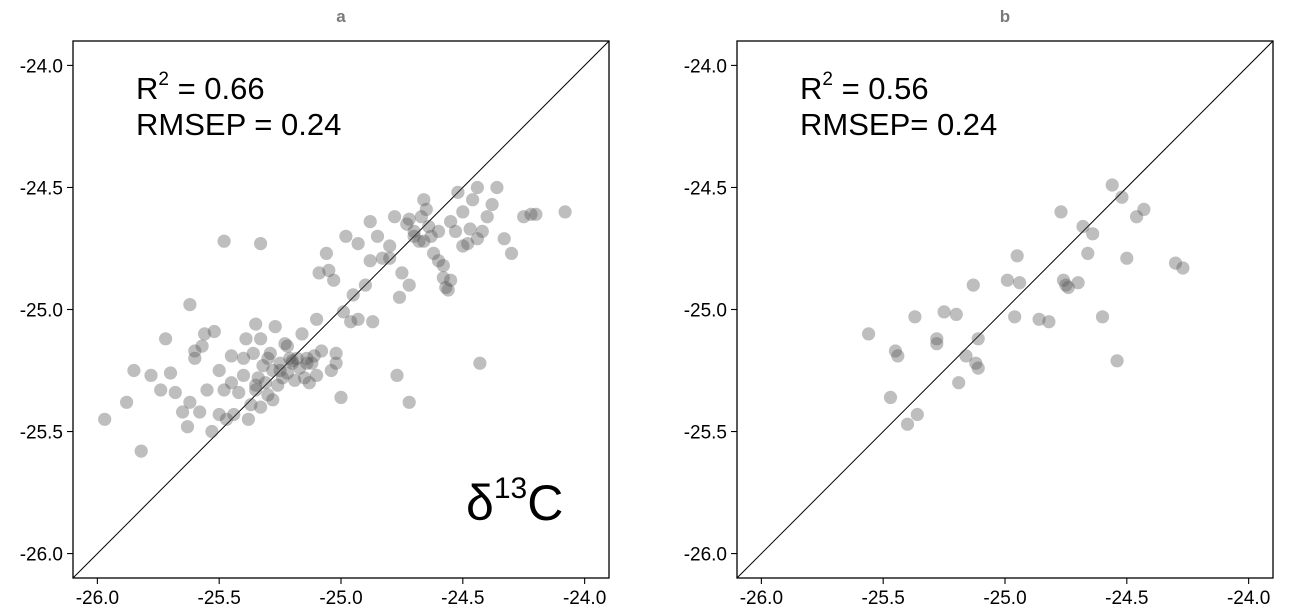 The image size is (1295, 615). What do you see at coordinates (41, 188) in the screenshot?
I see `panel-a-y-tick-label: -24.5` at bounding box center [41, 188].